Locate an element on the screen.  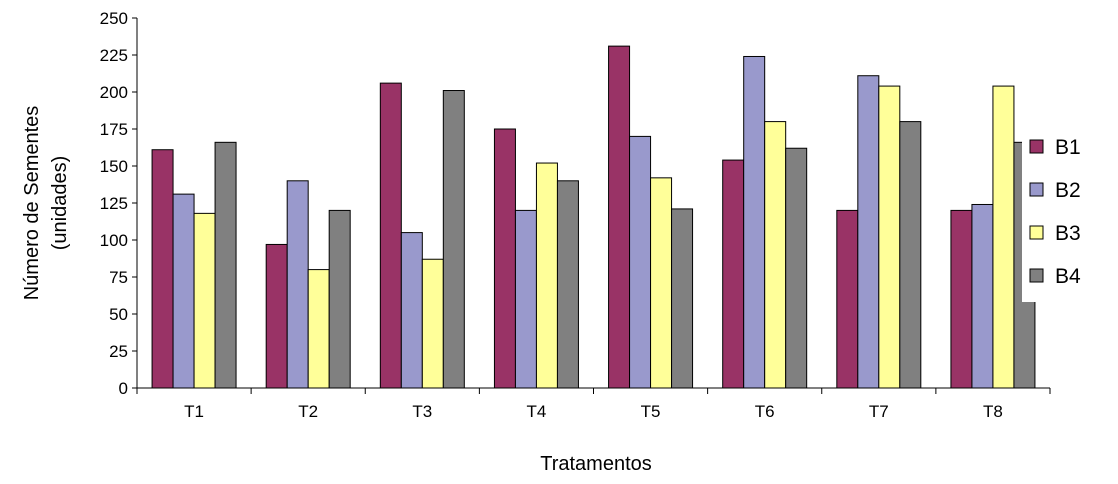
bar-t3-b1 is located at coordinates (390, 235).